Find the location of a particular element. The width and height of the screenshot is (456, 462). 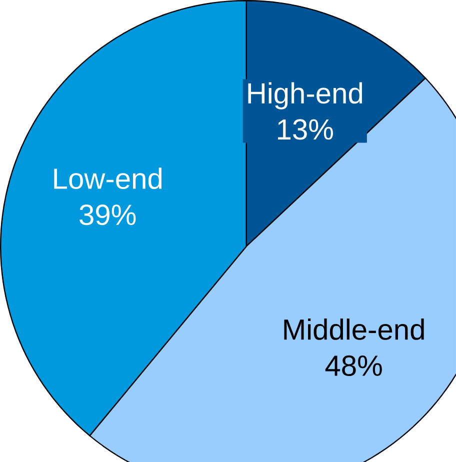

slice-label: High-end is located at coordinates (305, 96).